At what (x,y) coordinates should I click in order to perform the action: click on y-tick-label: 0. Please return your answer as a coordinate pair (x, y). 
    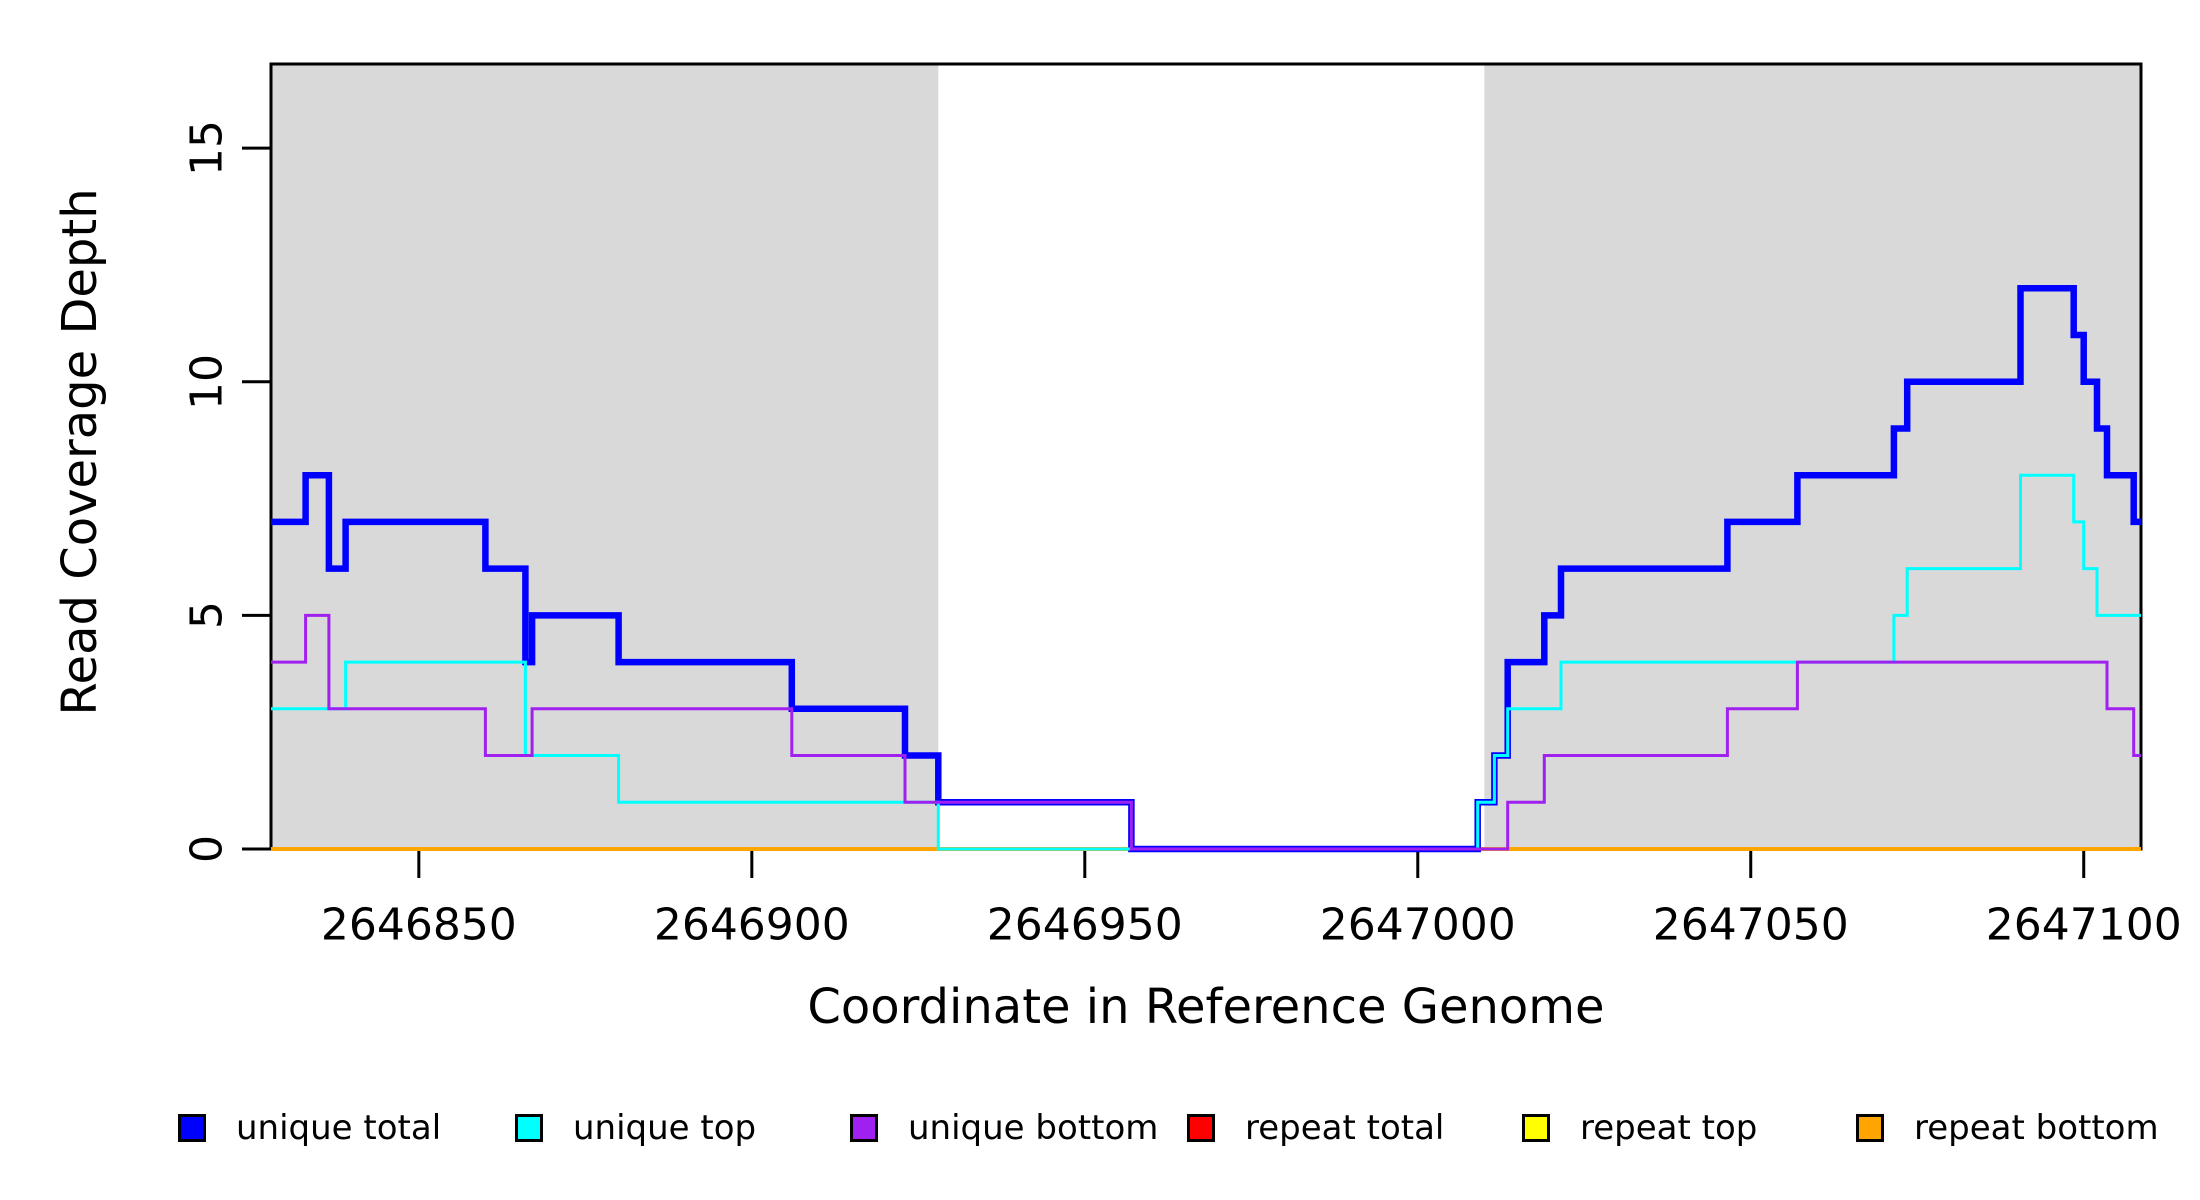
    Looking at the image, I should click on (207, 849).